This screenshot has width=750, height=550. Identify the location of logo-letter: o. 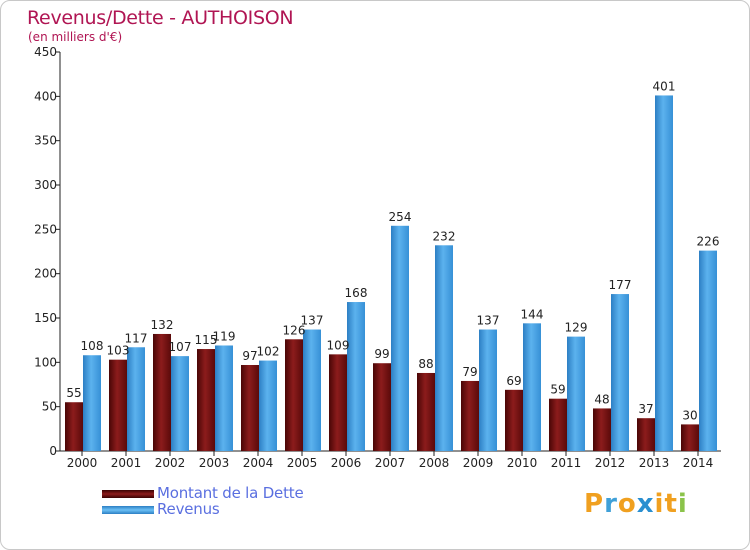
(627, 504).